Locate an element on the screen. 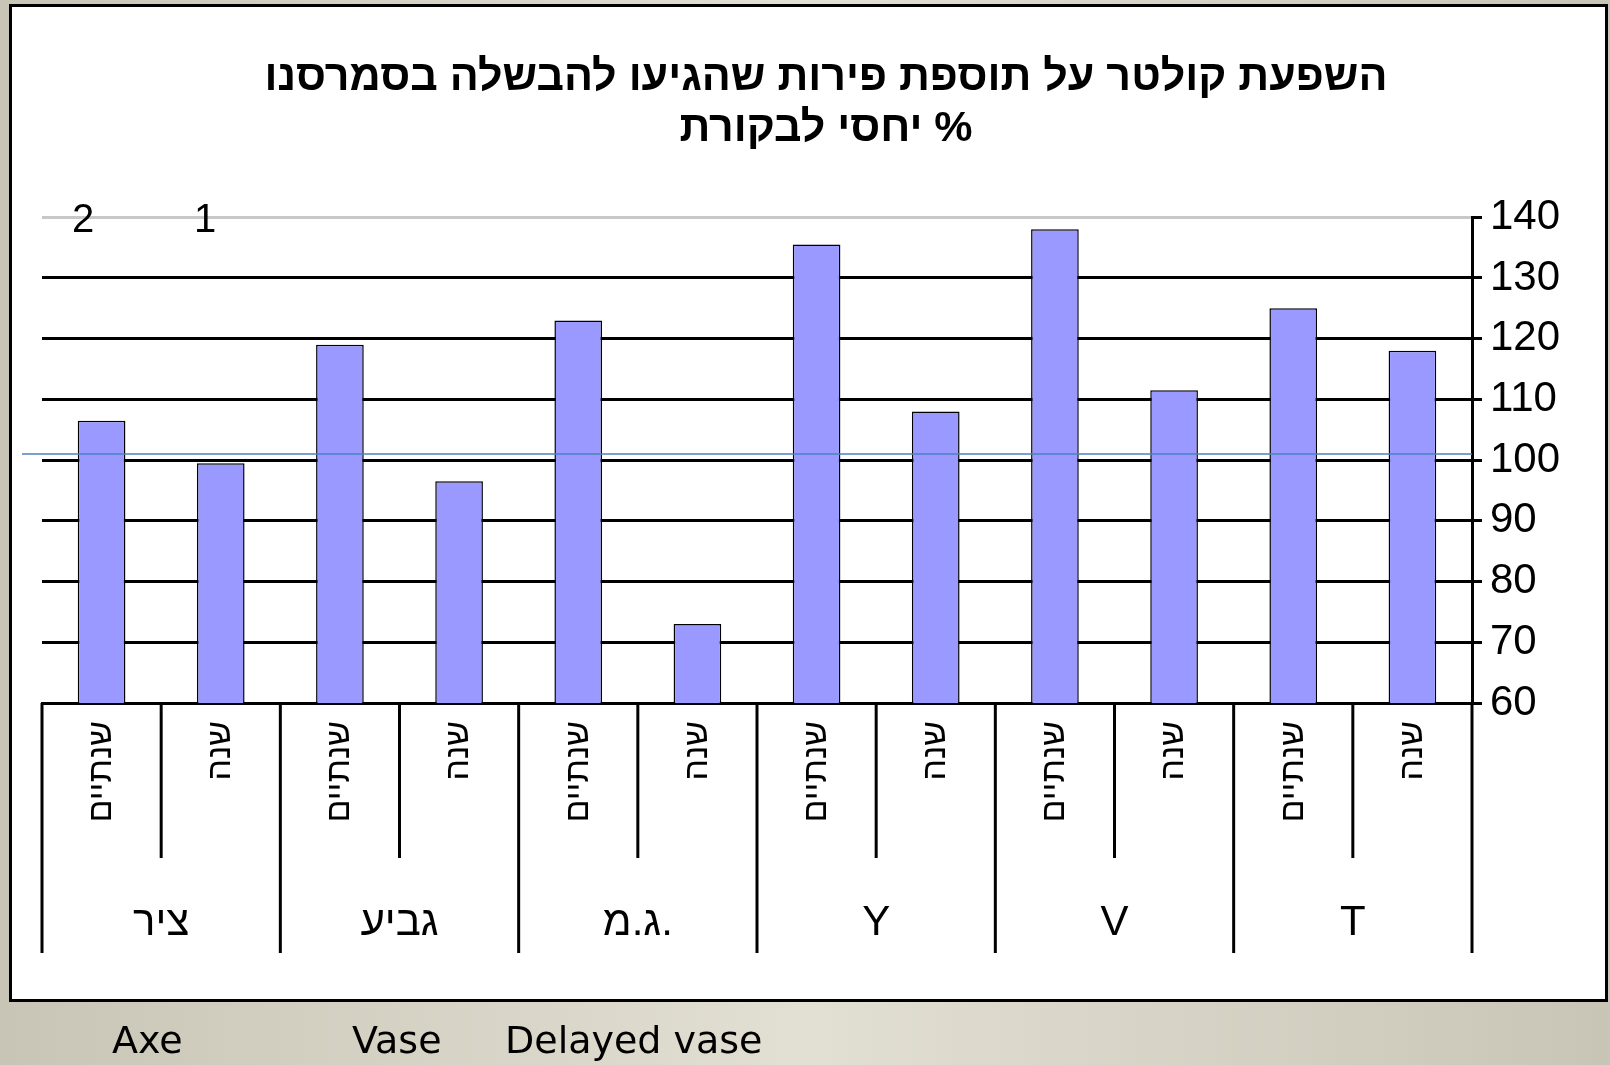 This screenshot has width=1610, height=1065. text: Axe is located at coordinates (147, 1039).